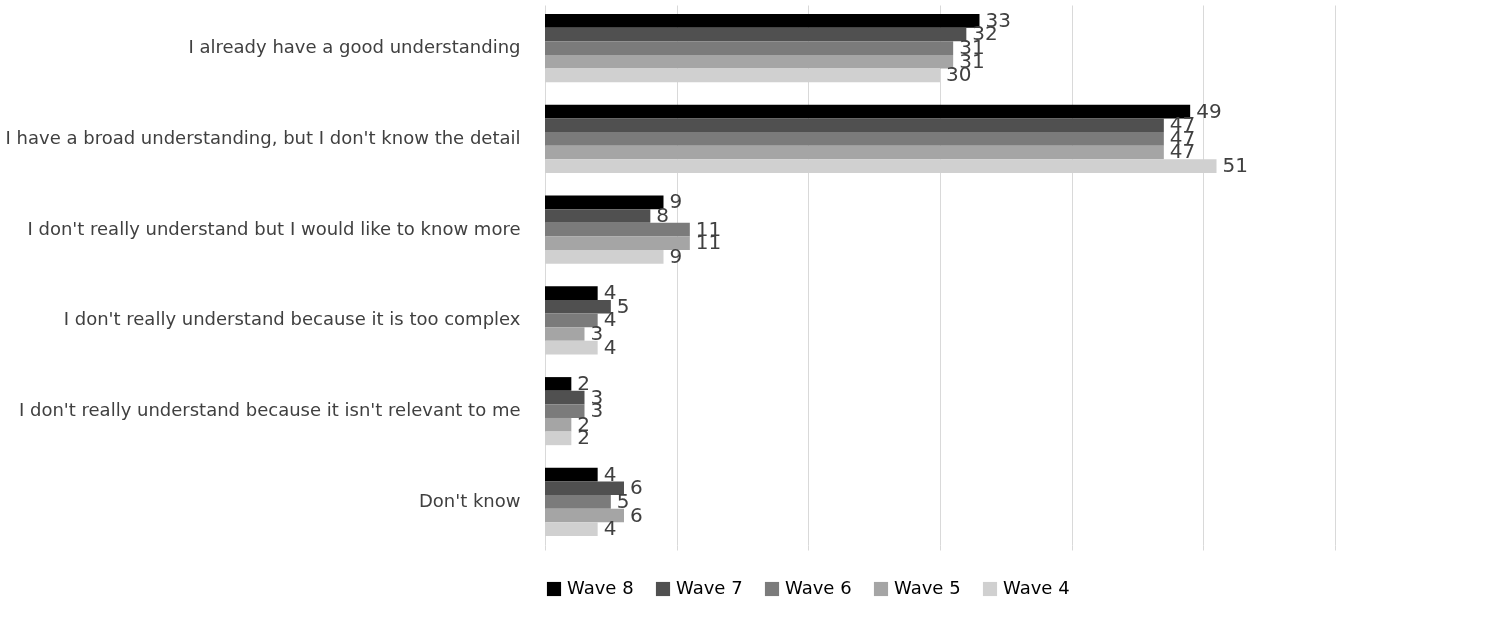  I want to click on data-label: 51, so click(1235, 165).